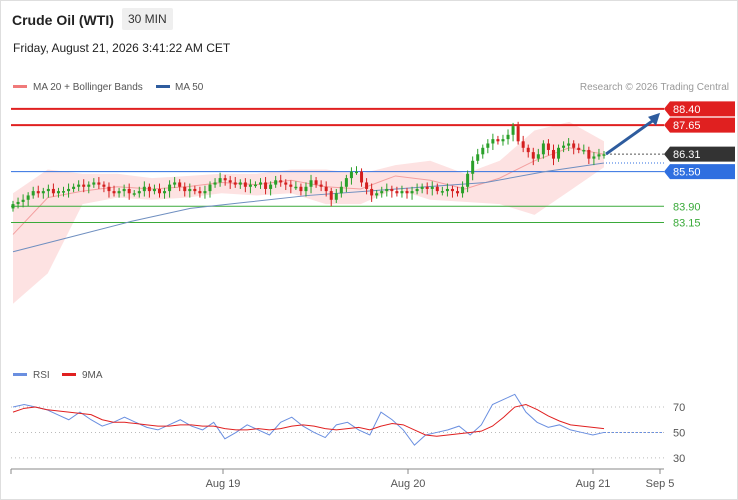  I want to click on price-tag-label: 85.50, so click(687, 173).